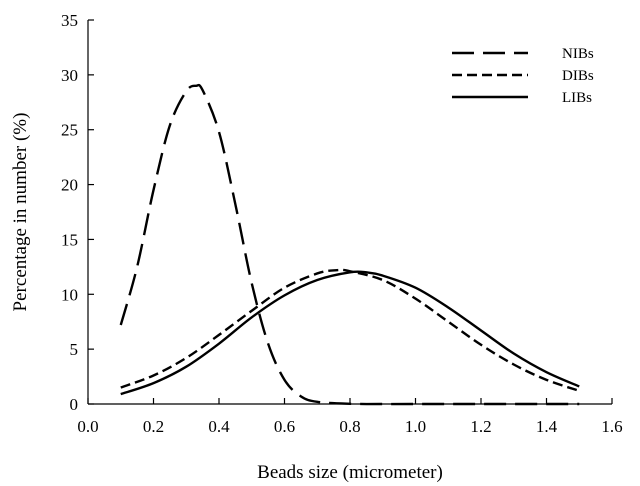 The height and width of the screenshot is (486, 640). I want to click on x-ticks: 0.0 0.2 0.4 0.6 0.8 1.0 1.2 1.4 1.6, so click(350, 417).